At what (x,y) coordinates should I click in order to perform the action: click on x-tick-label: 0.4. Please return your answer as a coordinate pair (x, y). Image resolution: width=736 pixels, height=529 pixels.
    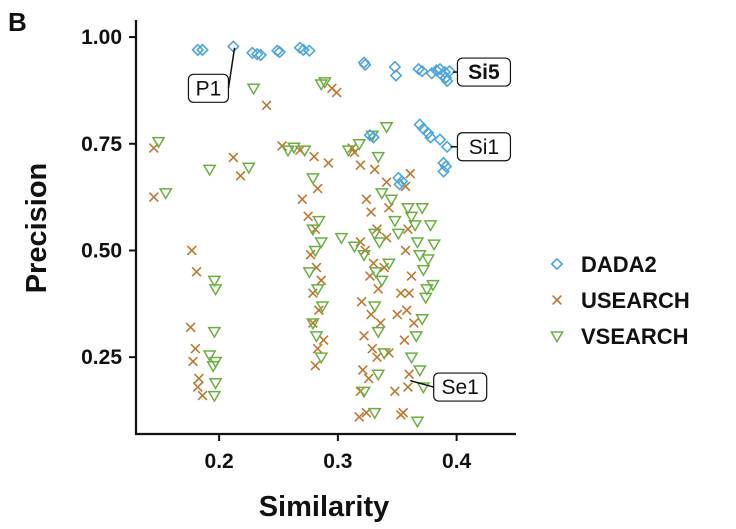
    Looking at the image, I should click on (457, 461).